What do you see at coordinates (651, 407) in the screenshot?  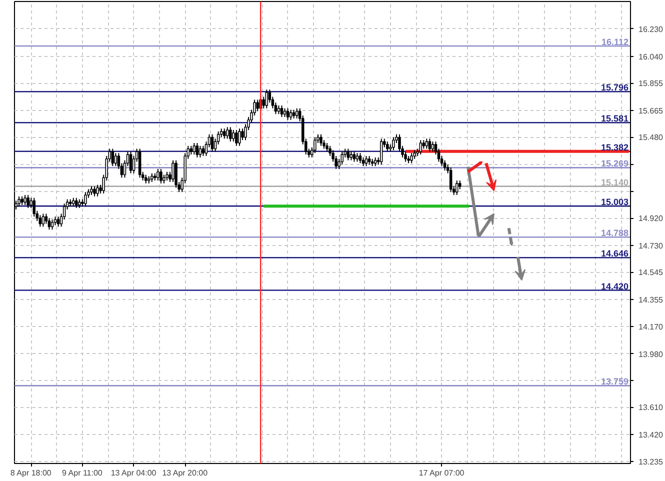 I see `y-tick-label: 13.610` at bounding box center [651, 407].